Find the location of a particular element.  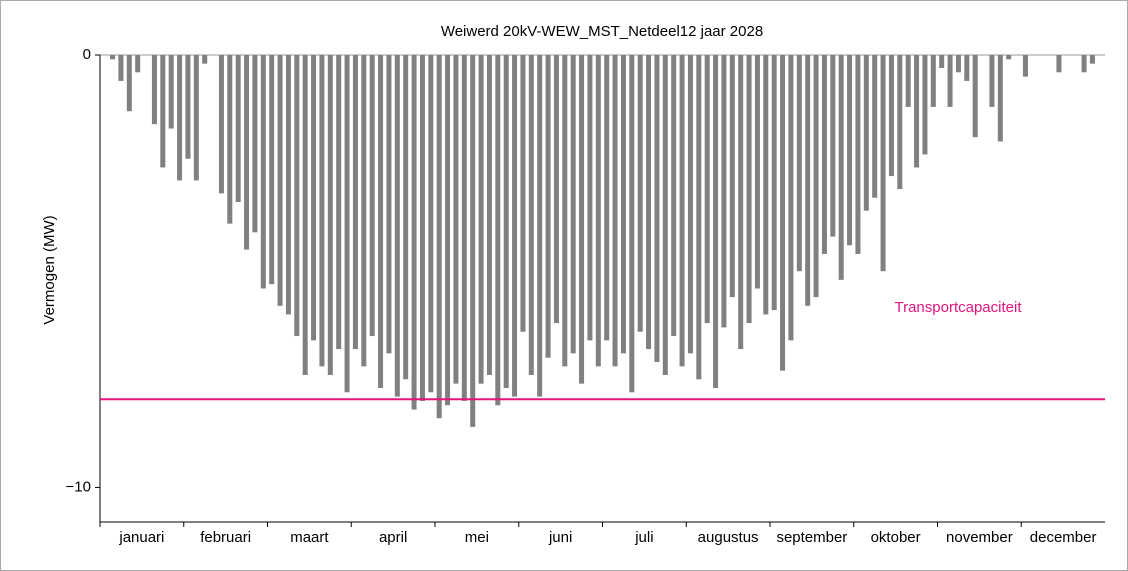

chart-title: Weiwerd 20kV-WEW_MST_Netdeel12 jaar 2028 is located at coordinates (602, 31).